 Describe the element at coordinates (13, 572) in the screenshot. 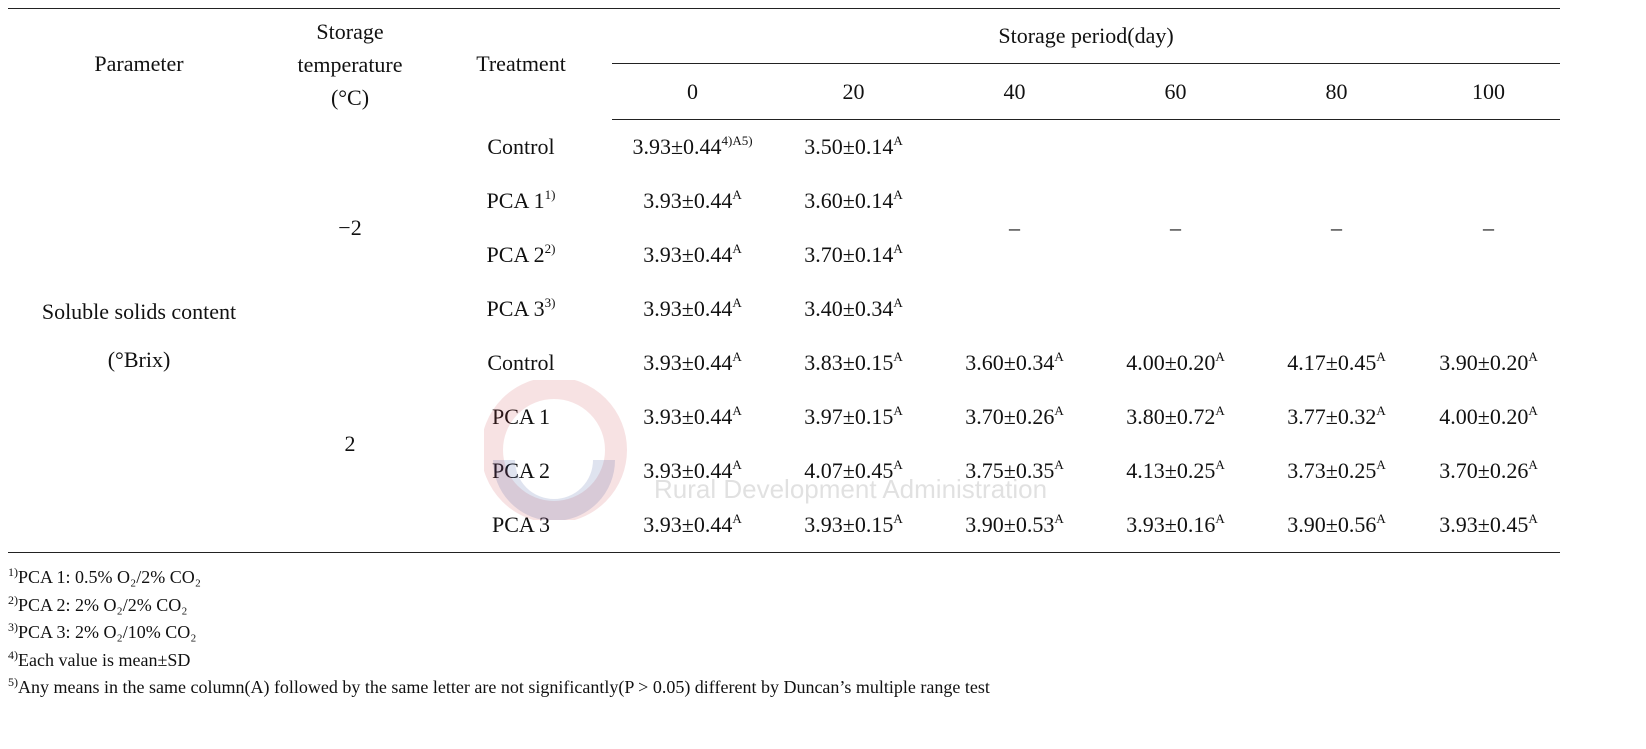

I see `footnote-mark: 1)` at that location.